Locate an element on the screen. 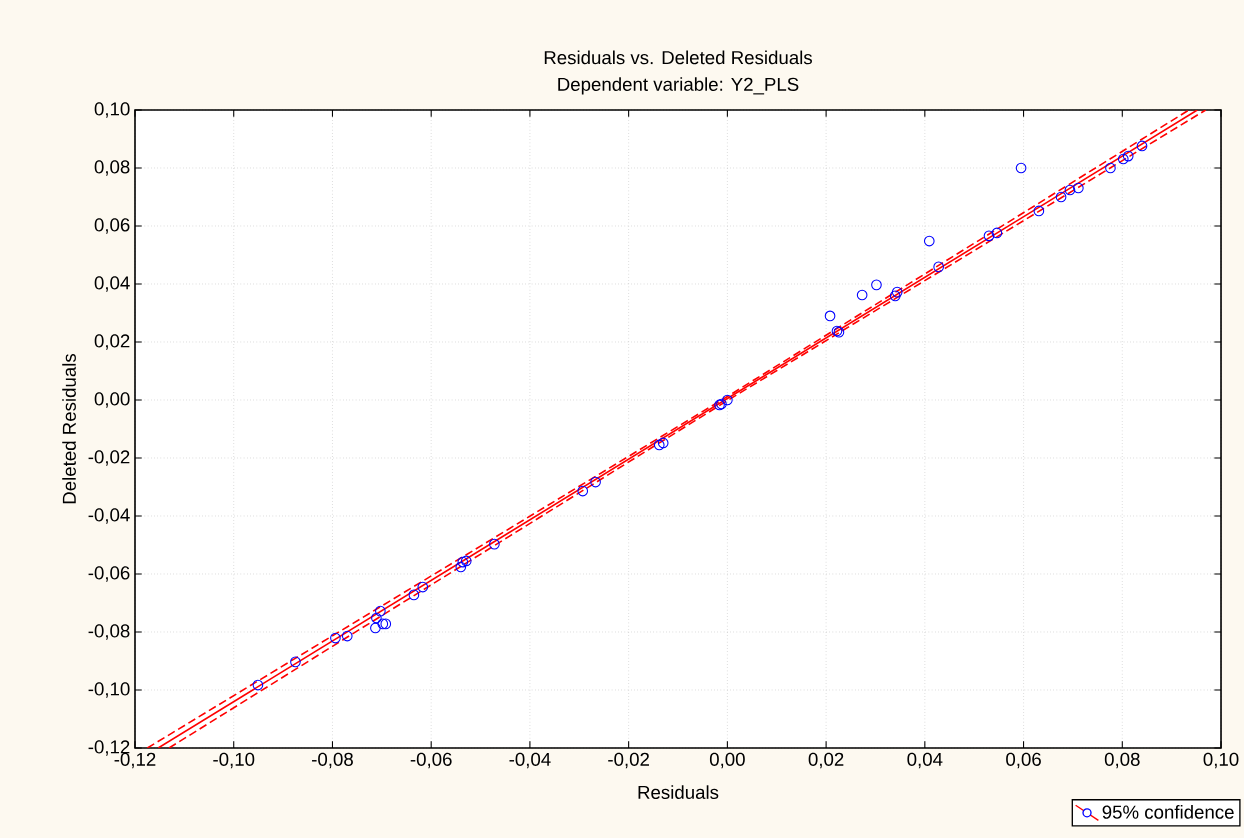 This screenshot has width=1244, height=838. x-tick-label: 0,00 is located at coordinates (727, 760).